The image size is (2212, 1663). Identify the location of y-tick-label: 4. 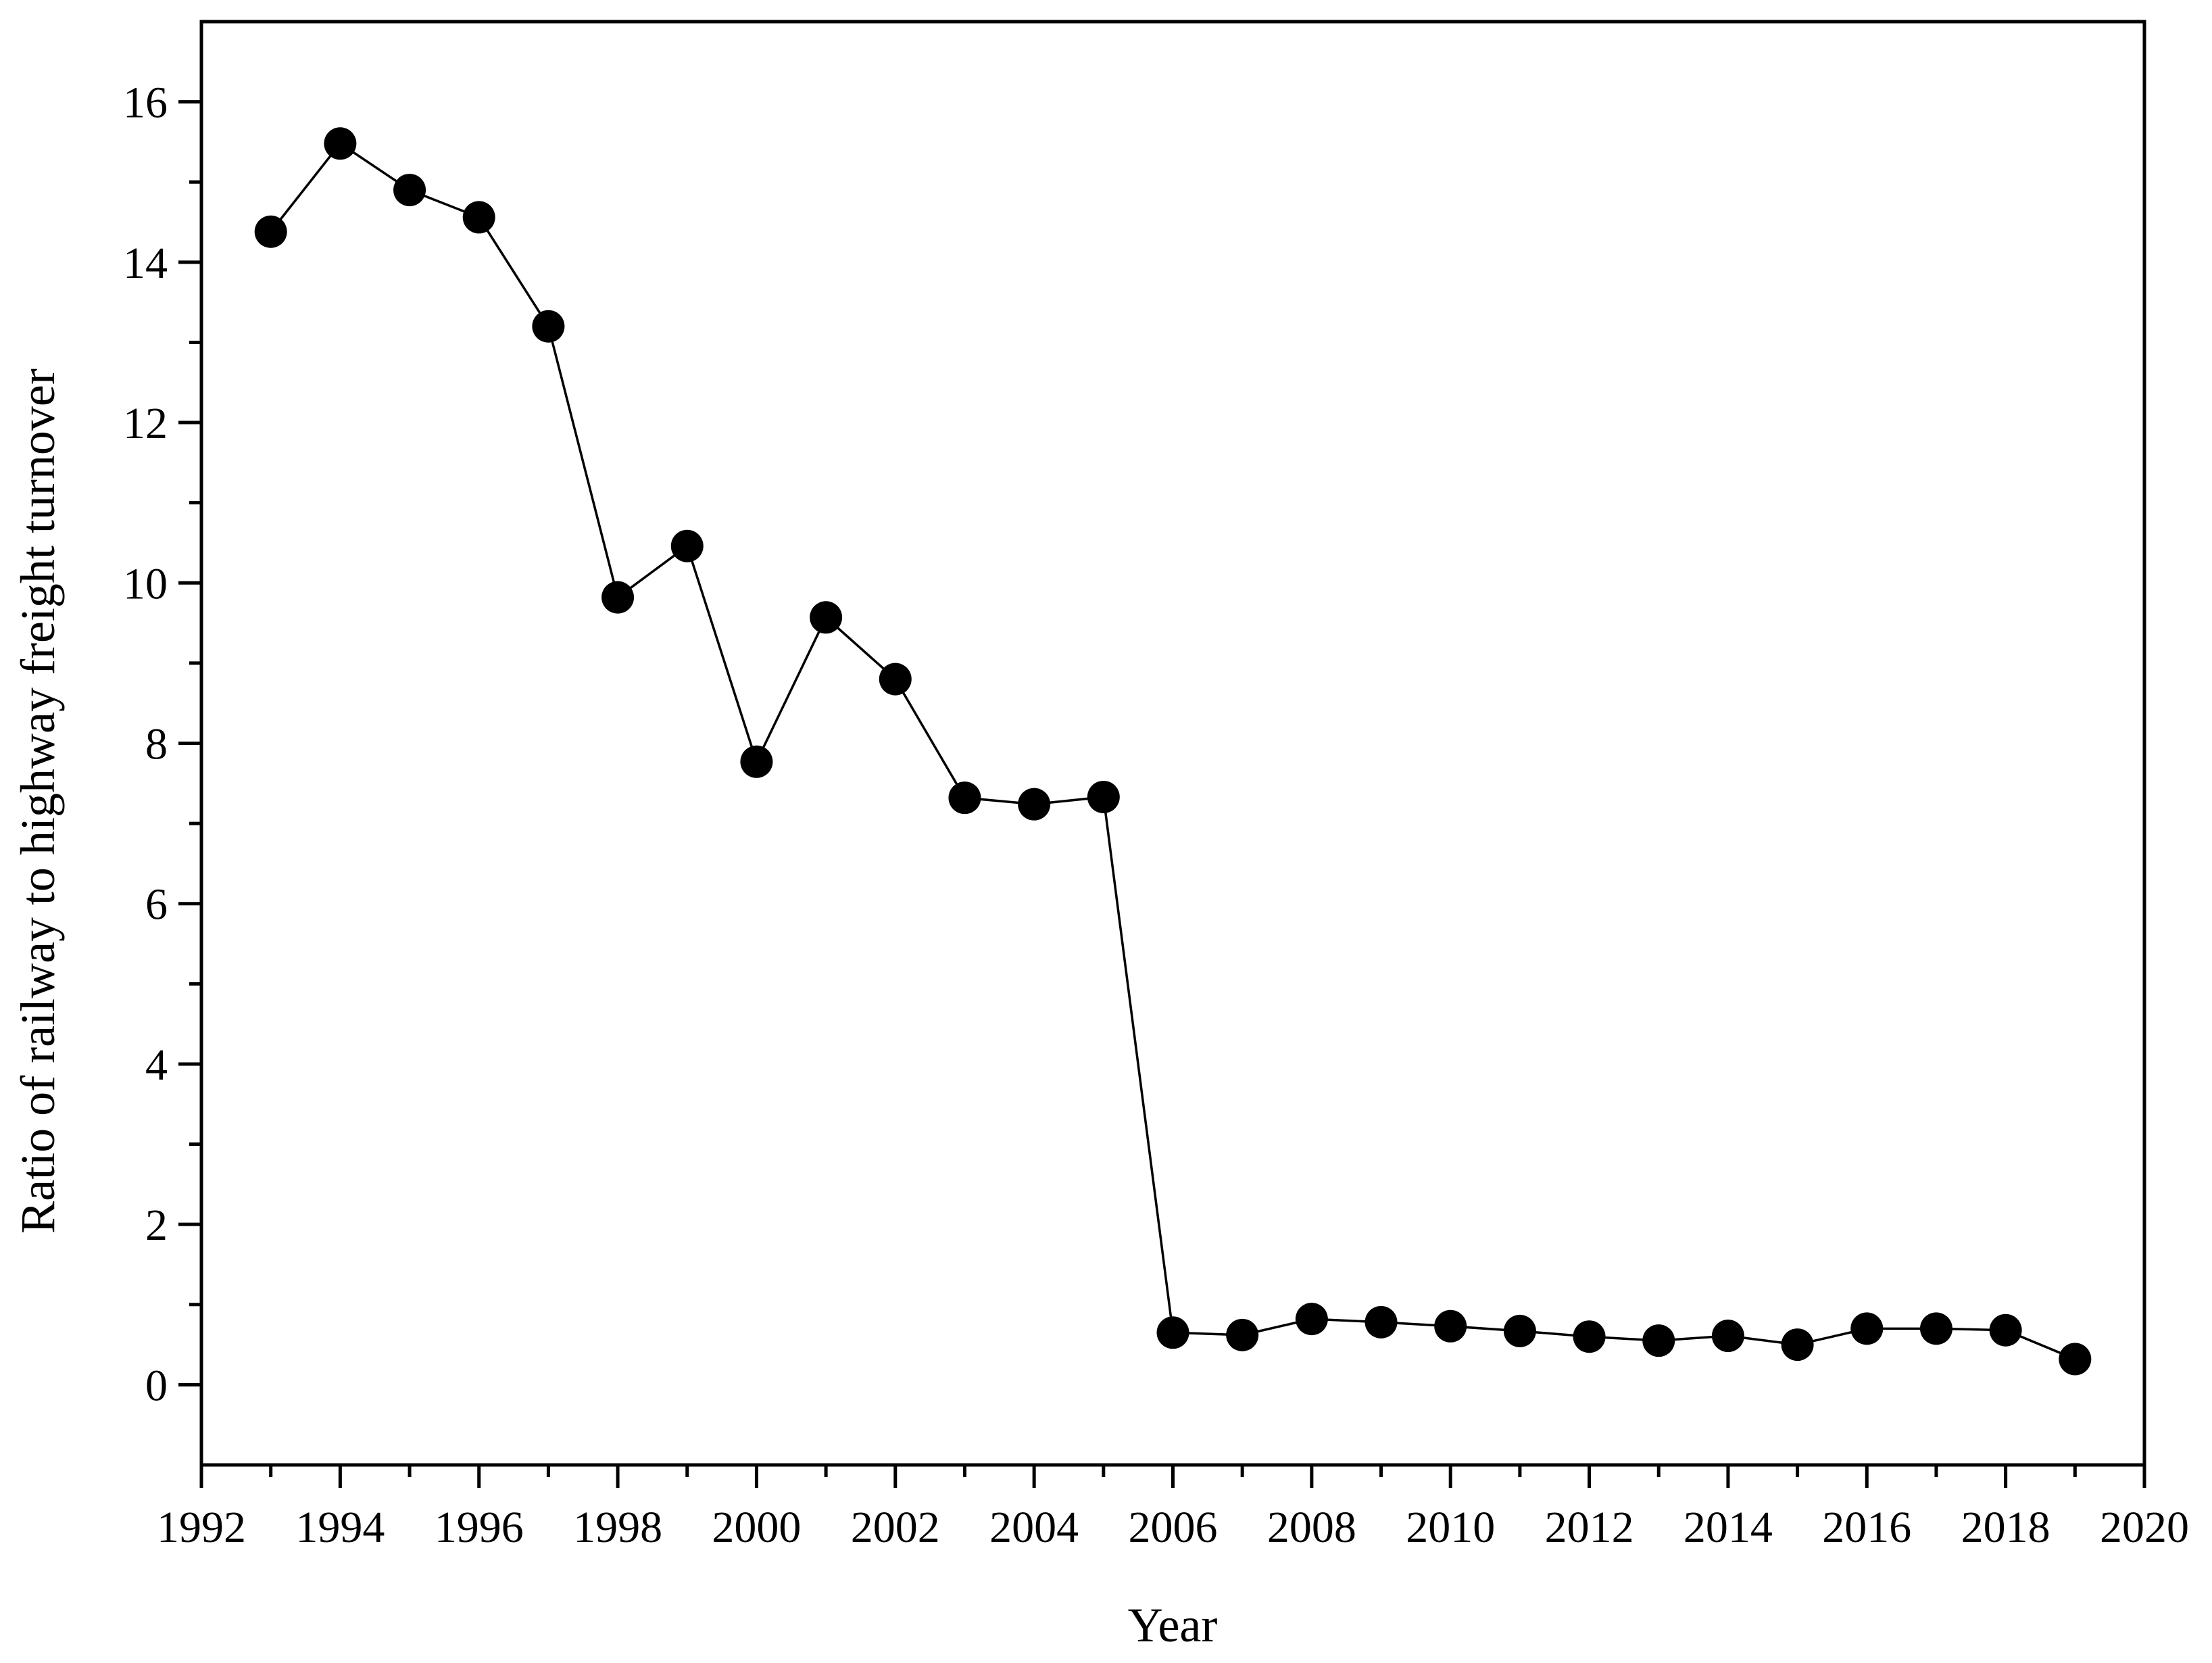
(156, 1065).